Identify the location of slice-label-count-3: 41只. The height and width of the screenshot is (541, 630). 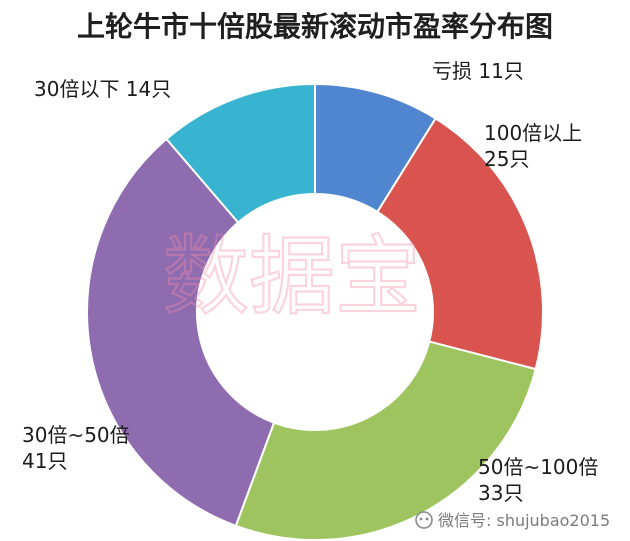
(44, 461).